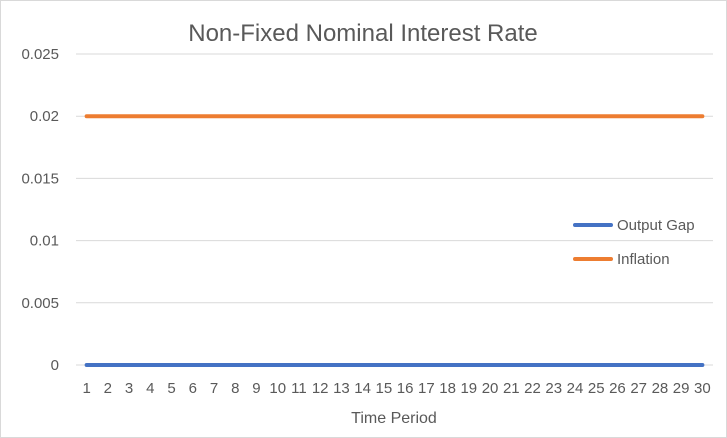  Describe the element at coordinates (490, 388) in the screenshot. I see `x-tick-label: 20` at that location.